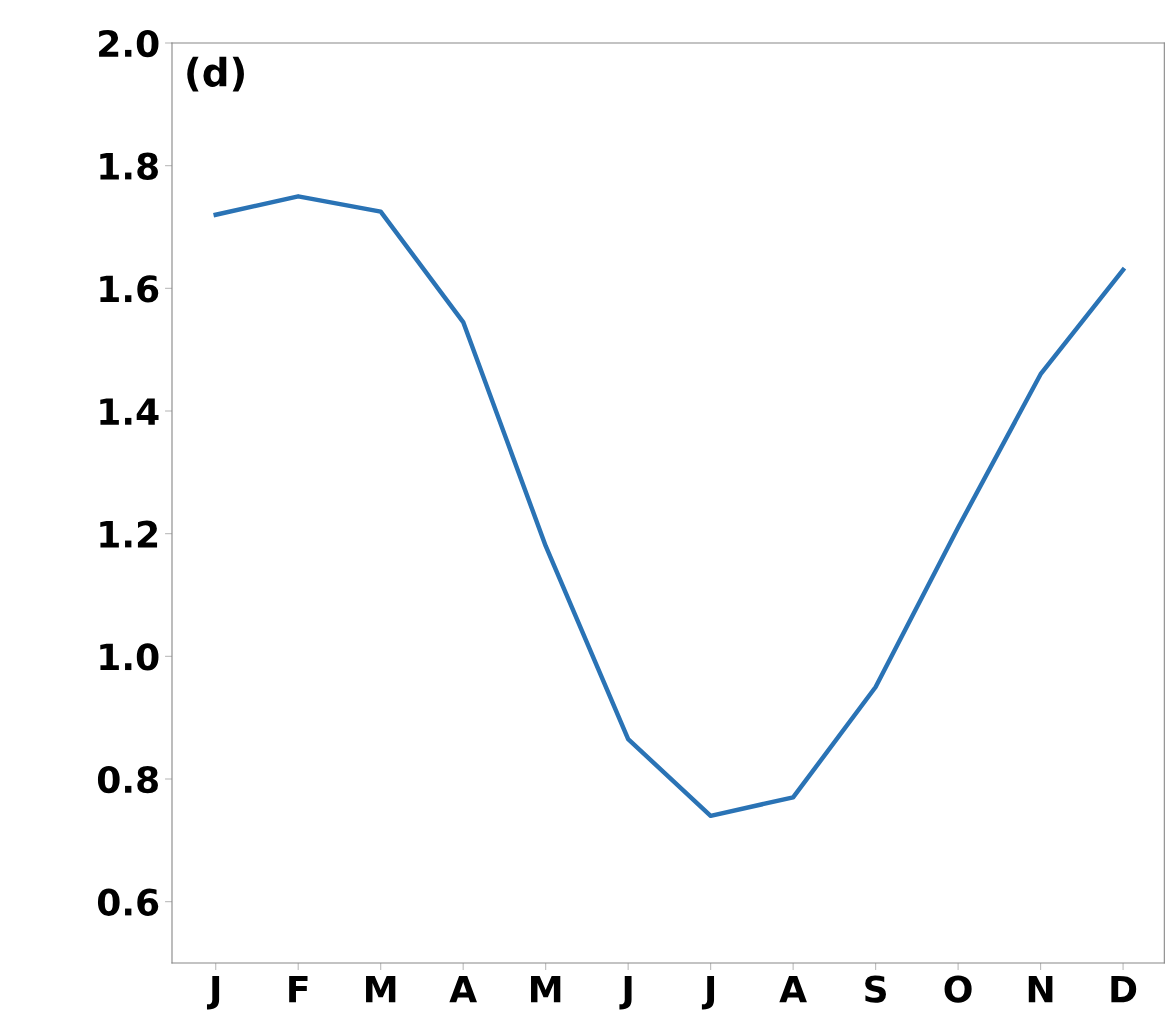 The image size is (1169, 1029). I want to click on y-tick-label: 2.0, so click(129, 43).